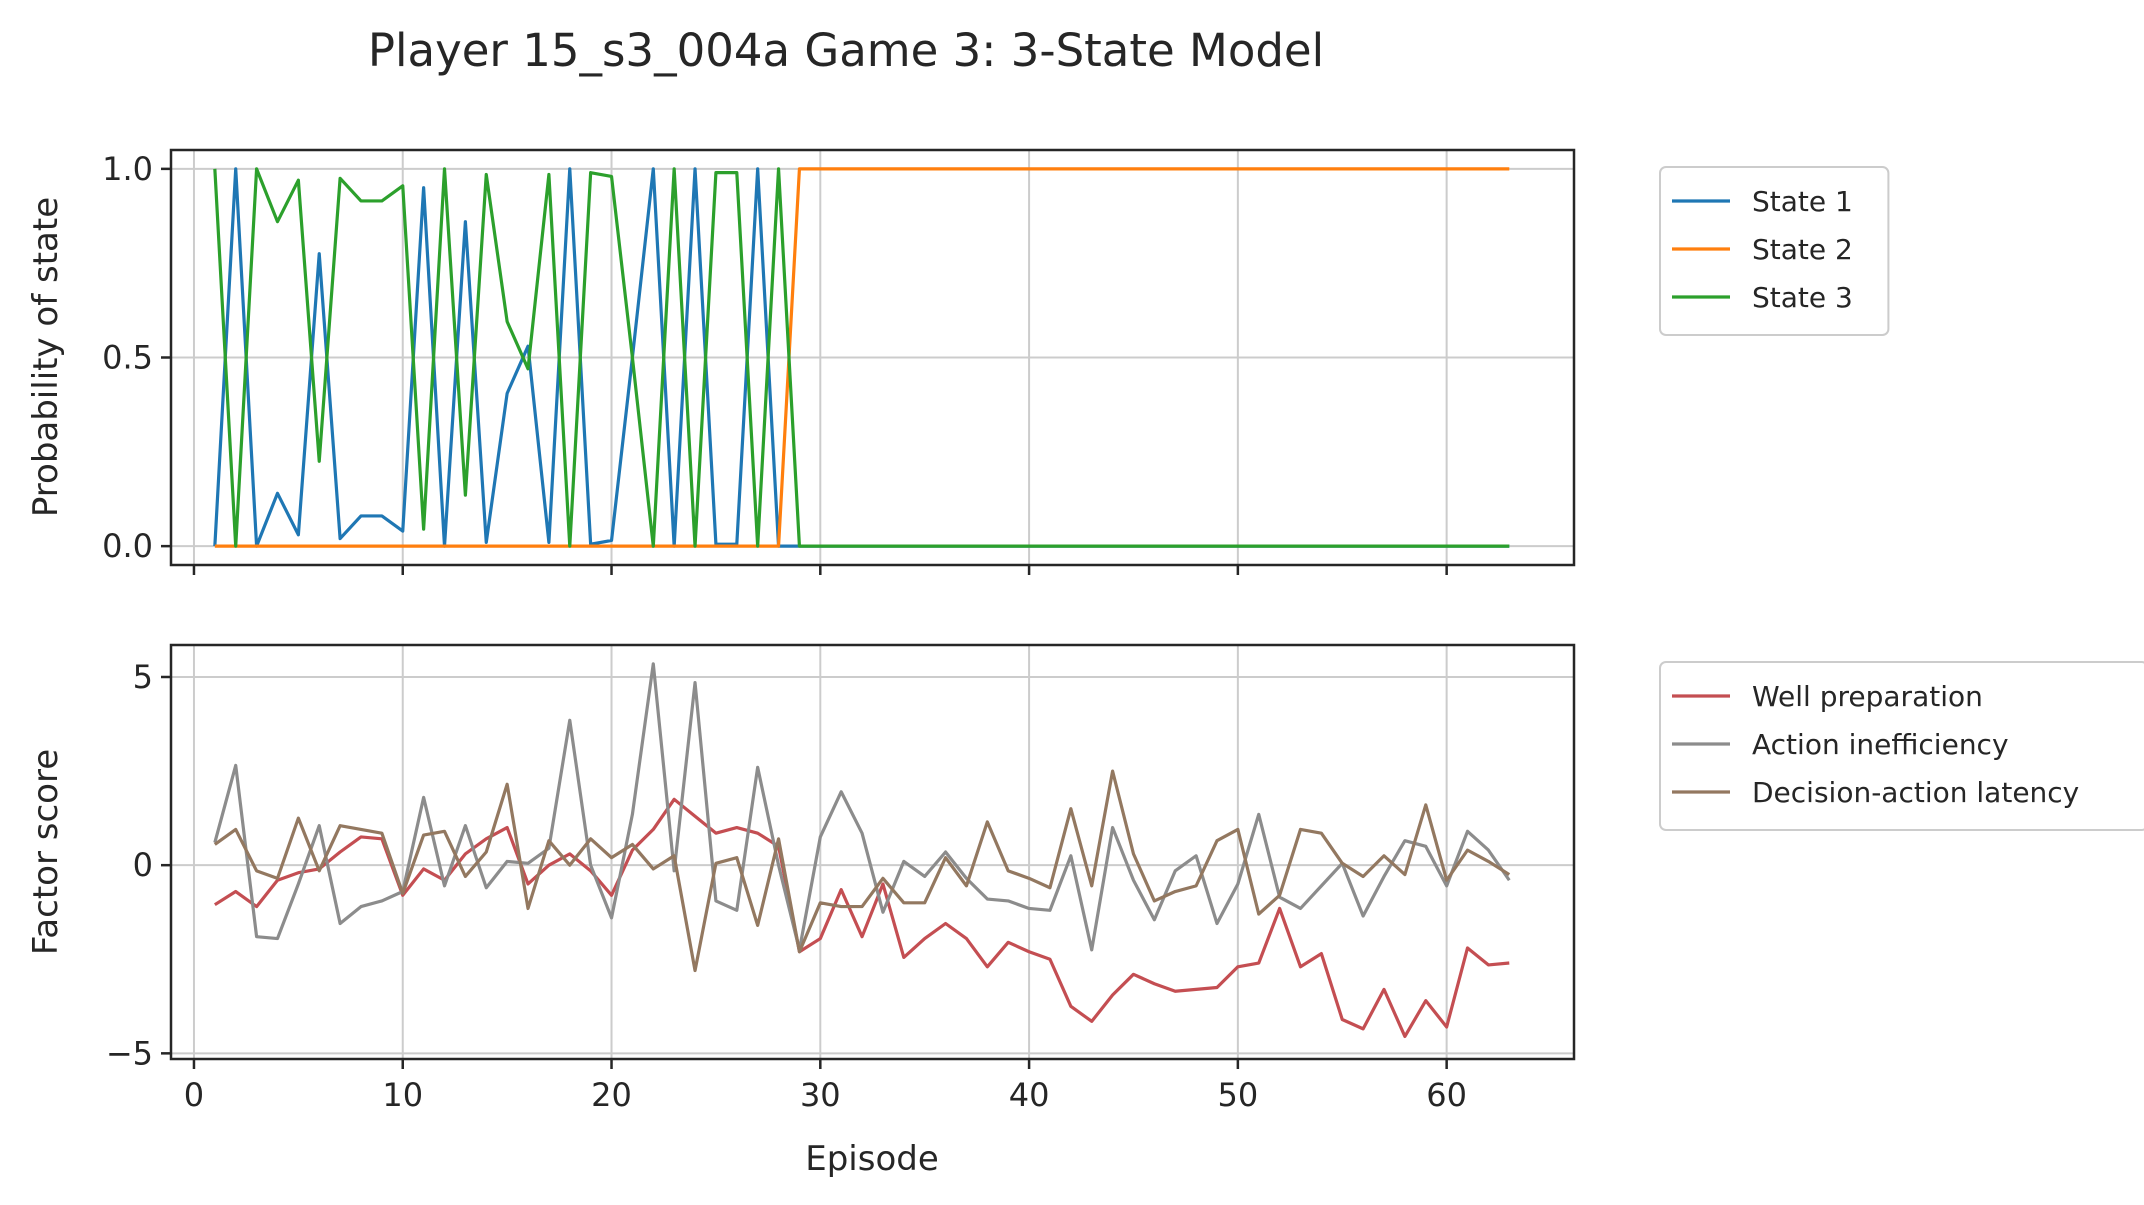 The width and height of the screenshot is (2144, 1205). I want to click on legend-entry: Well preparation, so click(1867, 696).